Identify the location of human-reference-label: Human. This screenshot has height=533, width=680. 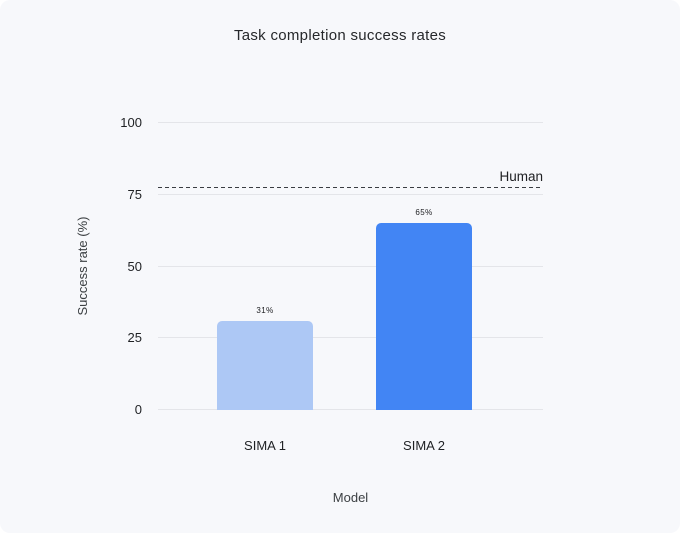
(521, 177).